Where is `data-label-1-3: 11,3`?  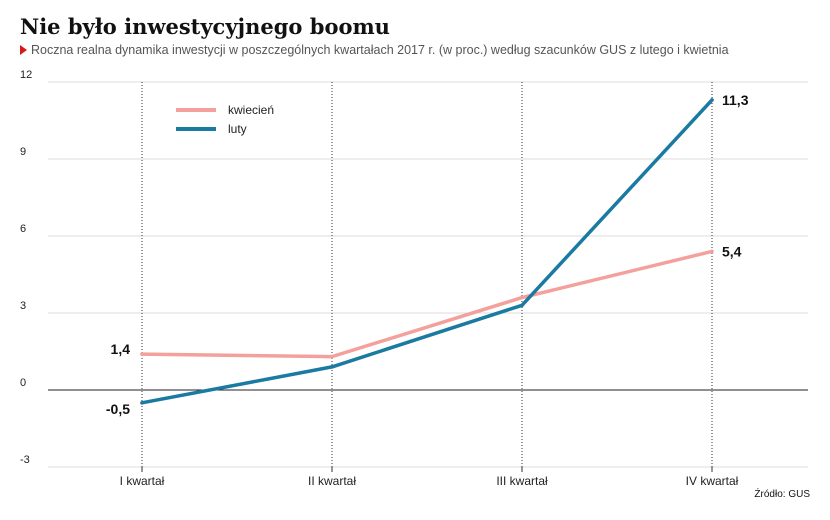 data-label-1-3: 11,3 is located at coordinates (735, 100).